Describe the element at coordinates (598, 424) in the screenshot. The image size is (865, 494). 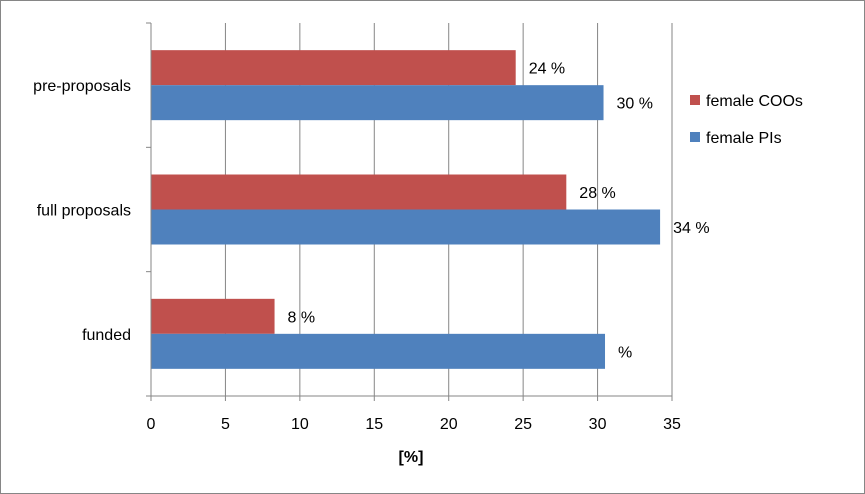
I see `x-tick-label: 30` at that location.